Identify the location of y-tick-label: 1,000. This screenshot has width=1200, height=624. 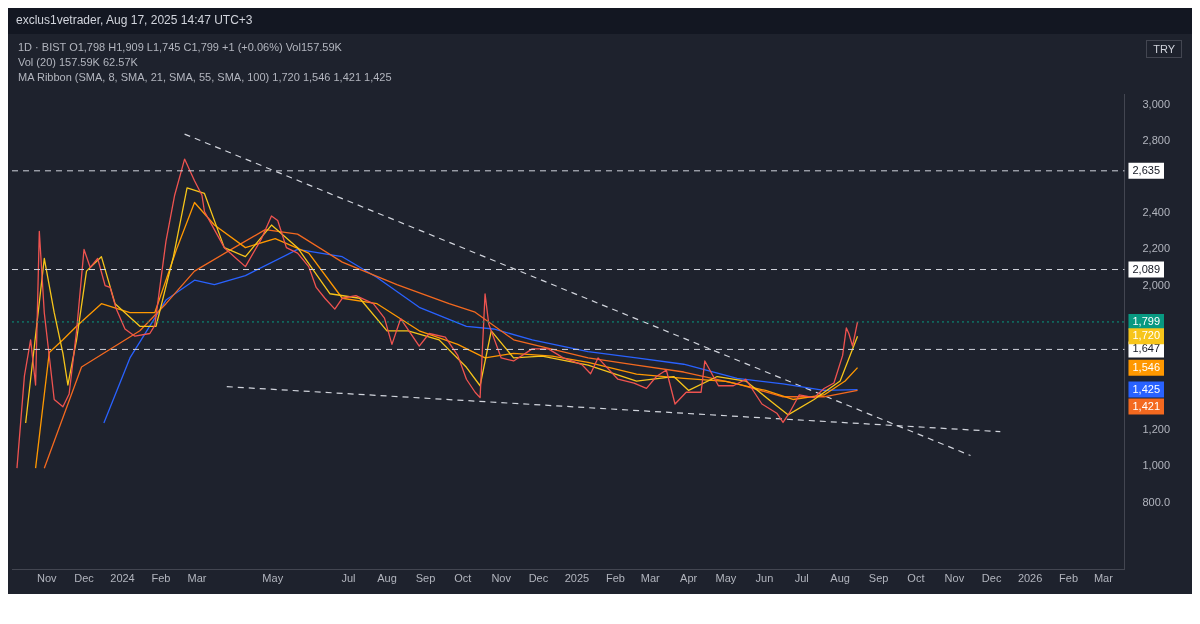
(1156, 465).